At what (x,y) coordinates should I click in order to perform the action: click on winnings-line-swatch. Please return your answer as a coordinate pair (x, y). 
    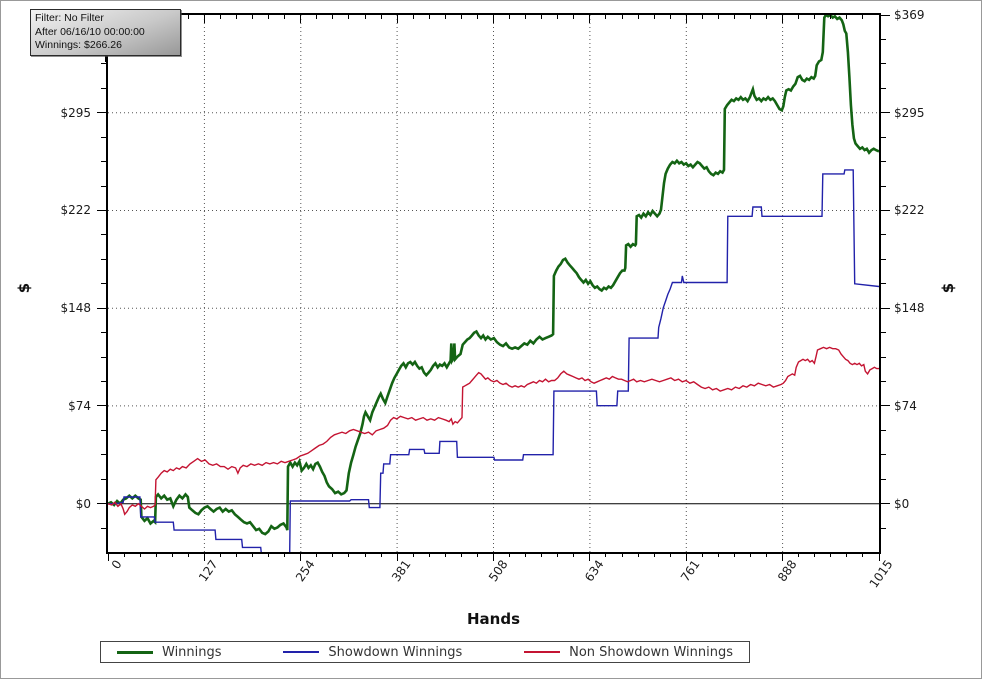
    Looking at the image, I should click on (135, 652).